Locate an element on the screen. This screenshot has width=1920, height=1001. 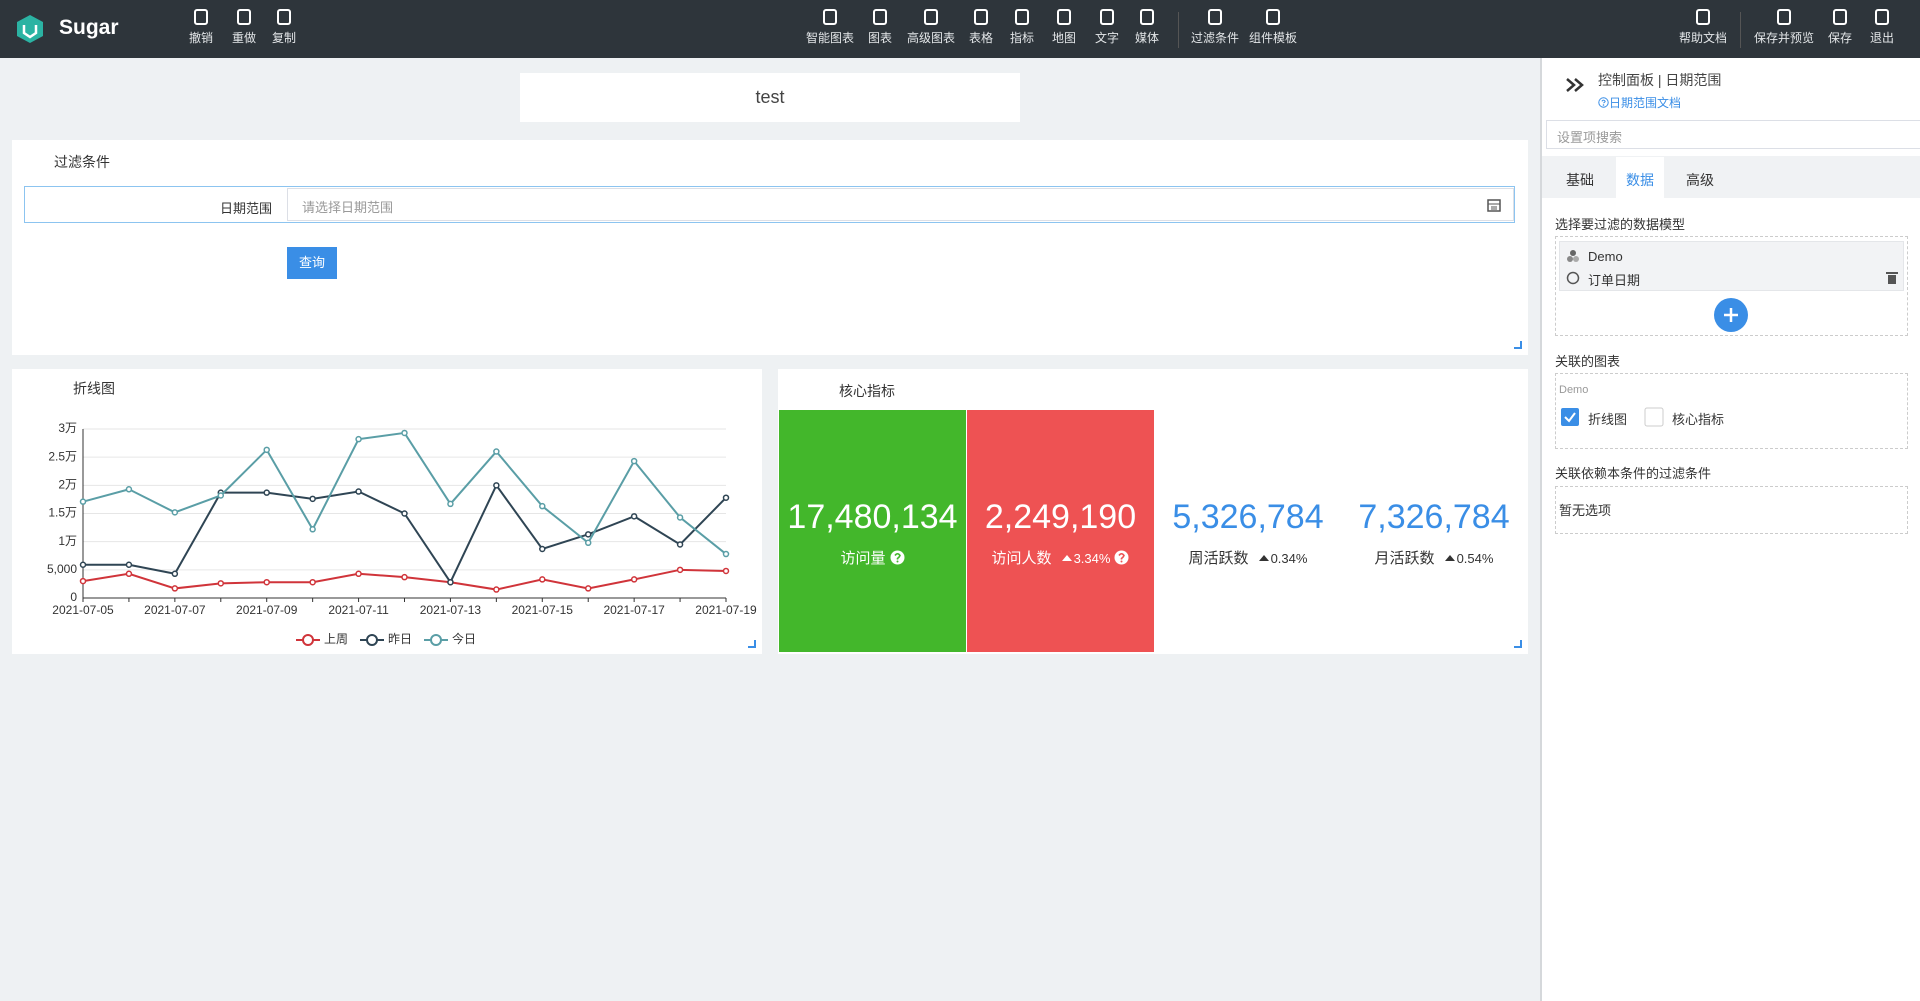
group-label: Demo is located at coordinates (1574, 390).